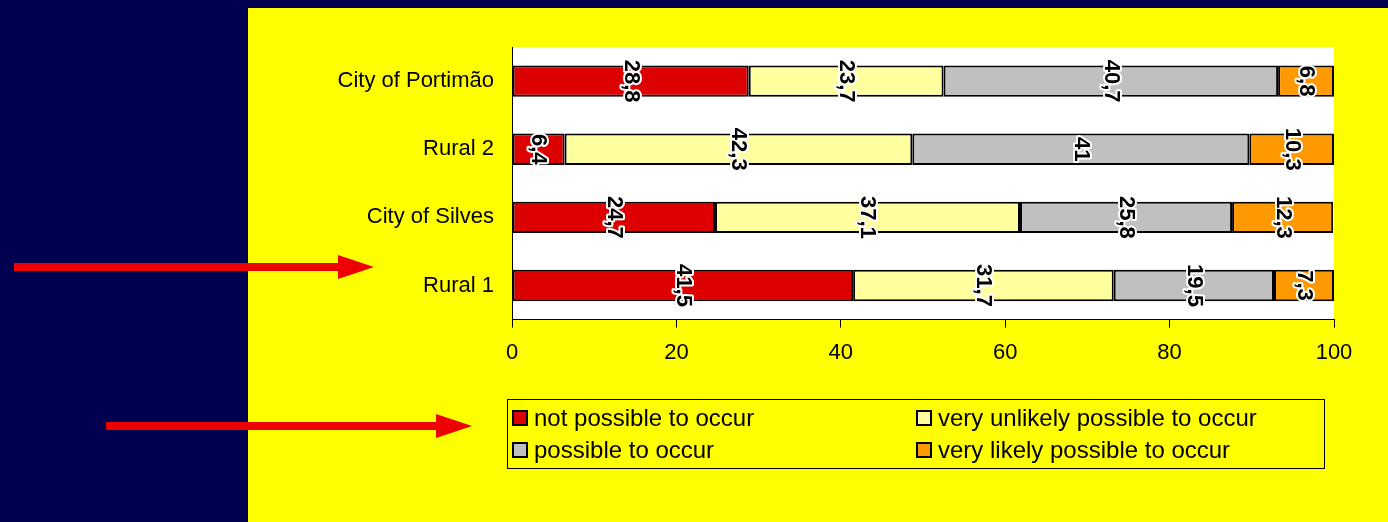  What do you see at coordinates (740, 149) in the screenshot?
I see `data-label: 42,3` at bounding box center [740, 149].